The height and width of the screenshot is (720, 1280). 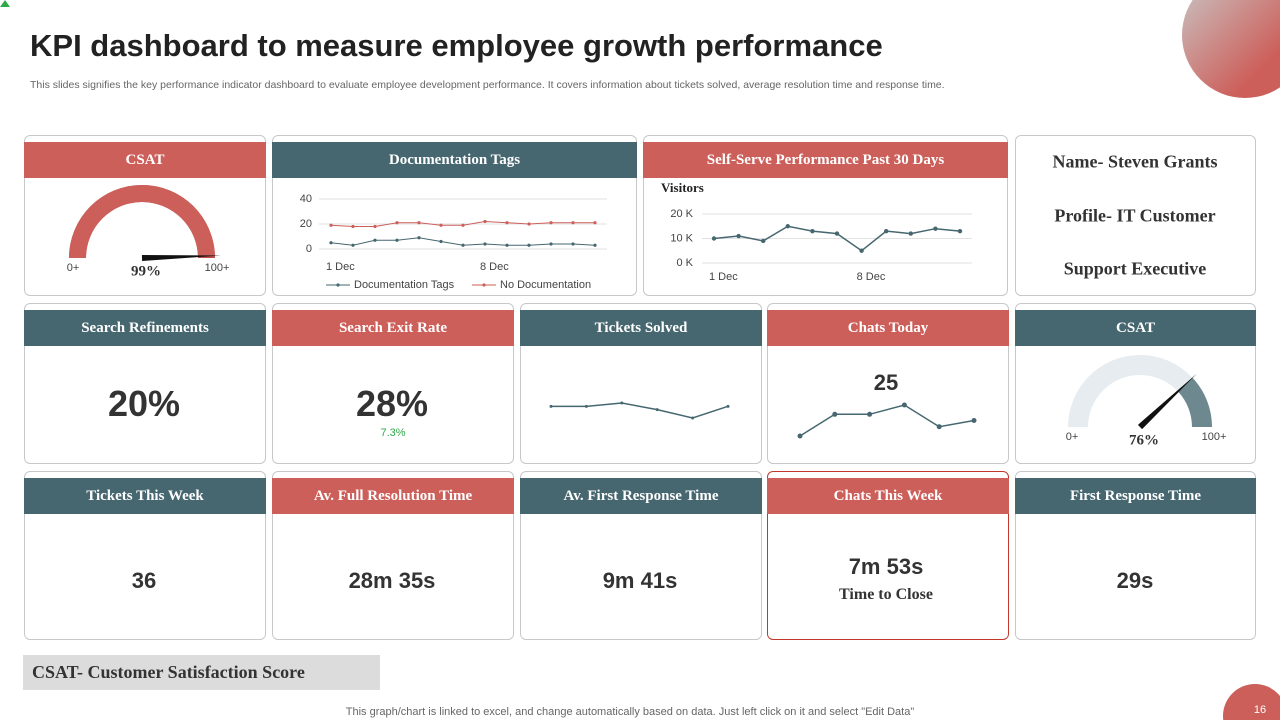 I want to click on card: Search Exit Rate, so click(x=393, y=383).